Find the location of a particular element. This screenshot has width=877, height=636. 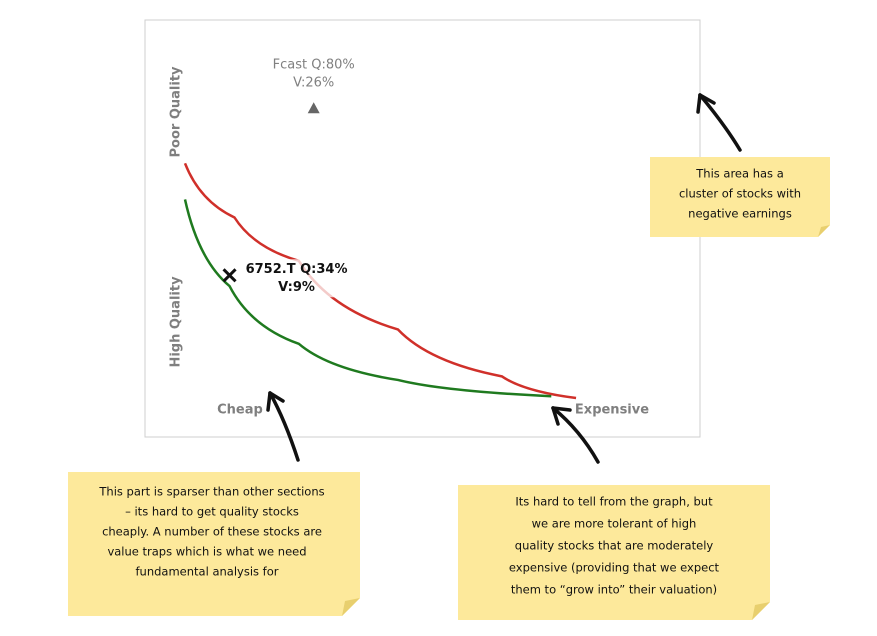

note-line: fundamental analysis for is located at coordinates (207, 572).